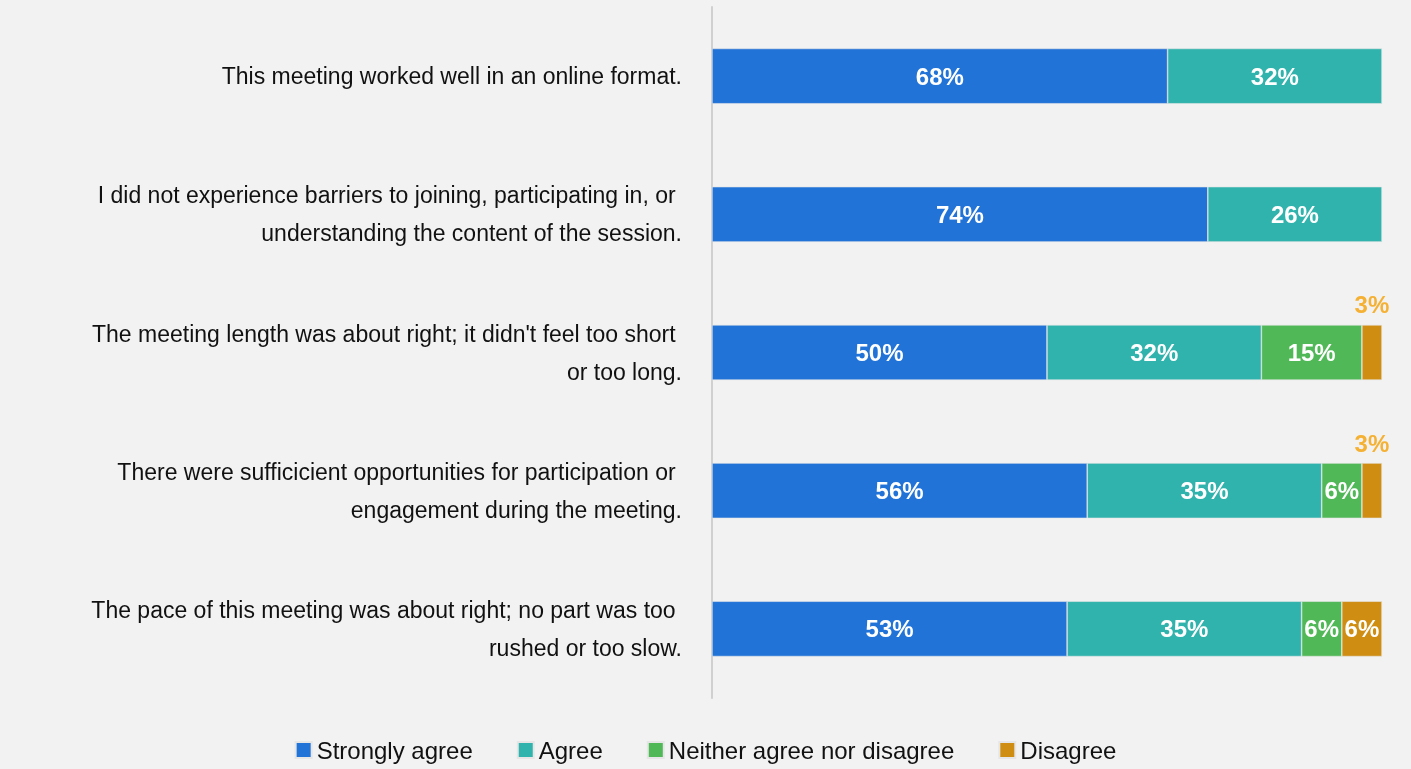  I want to click on legend-label: Neither agree nor disagree, so click(811, 750).